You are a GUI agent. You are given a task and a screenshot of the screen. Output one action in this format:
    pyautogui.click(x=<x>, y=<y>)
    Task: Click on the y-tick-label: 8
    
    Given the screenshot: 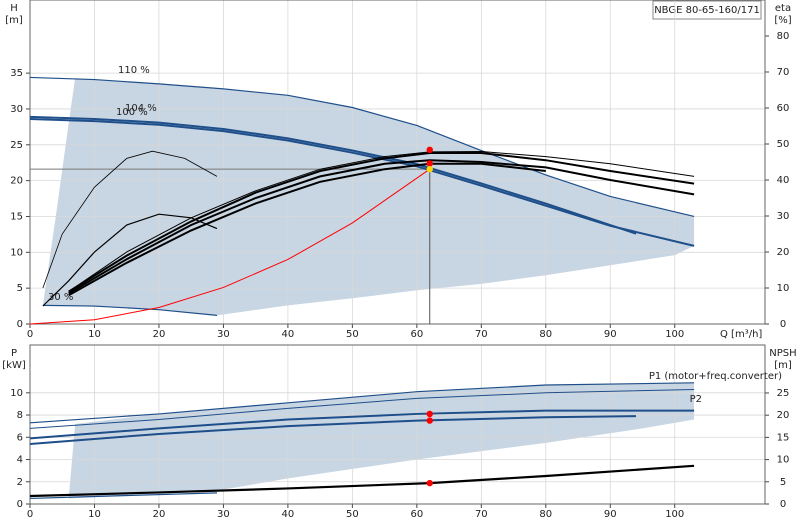 What is the action you would take?
    pyautogui.click(x=20, y=415)
    